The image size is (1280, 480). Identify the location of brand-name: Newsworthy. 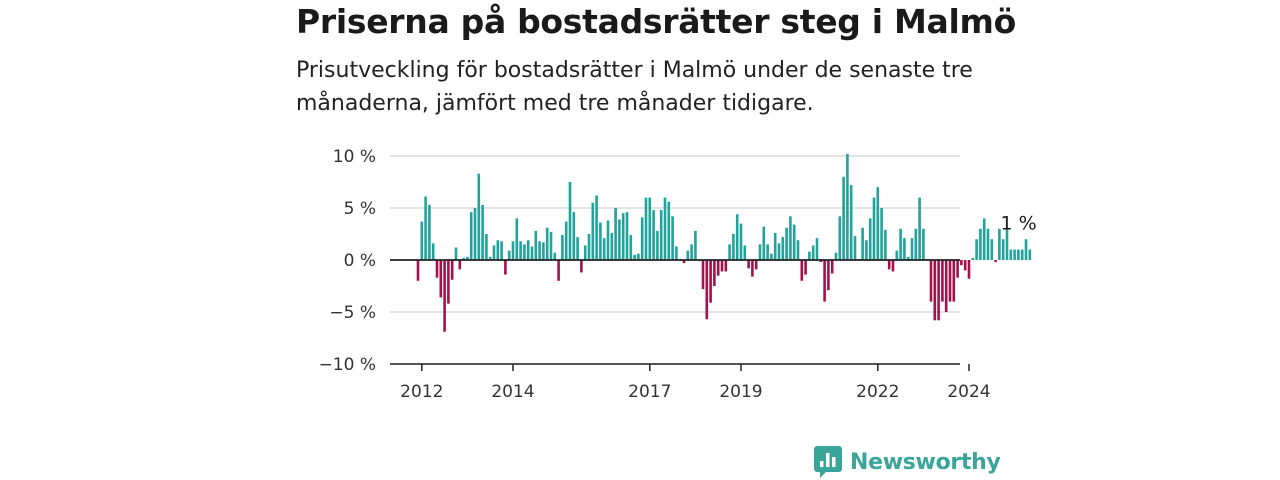
(925, 462).